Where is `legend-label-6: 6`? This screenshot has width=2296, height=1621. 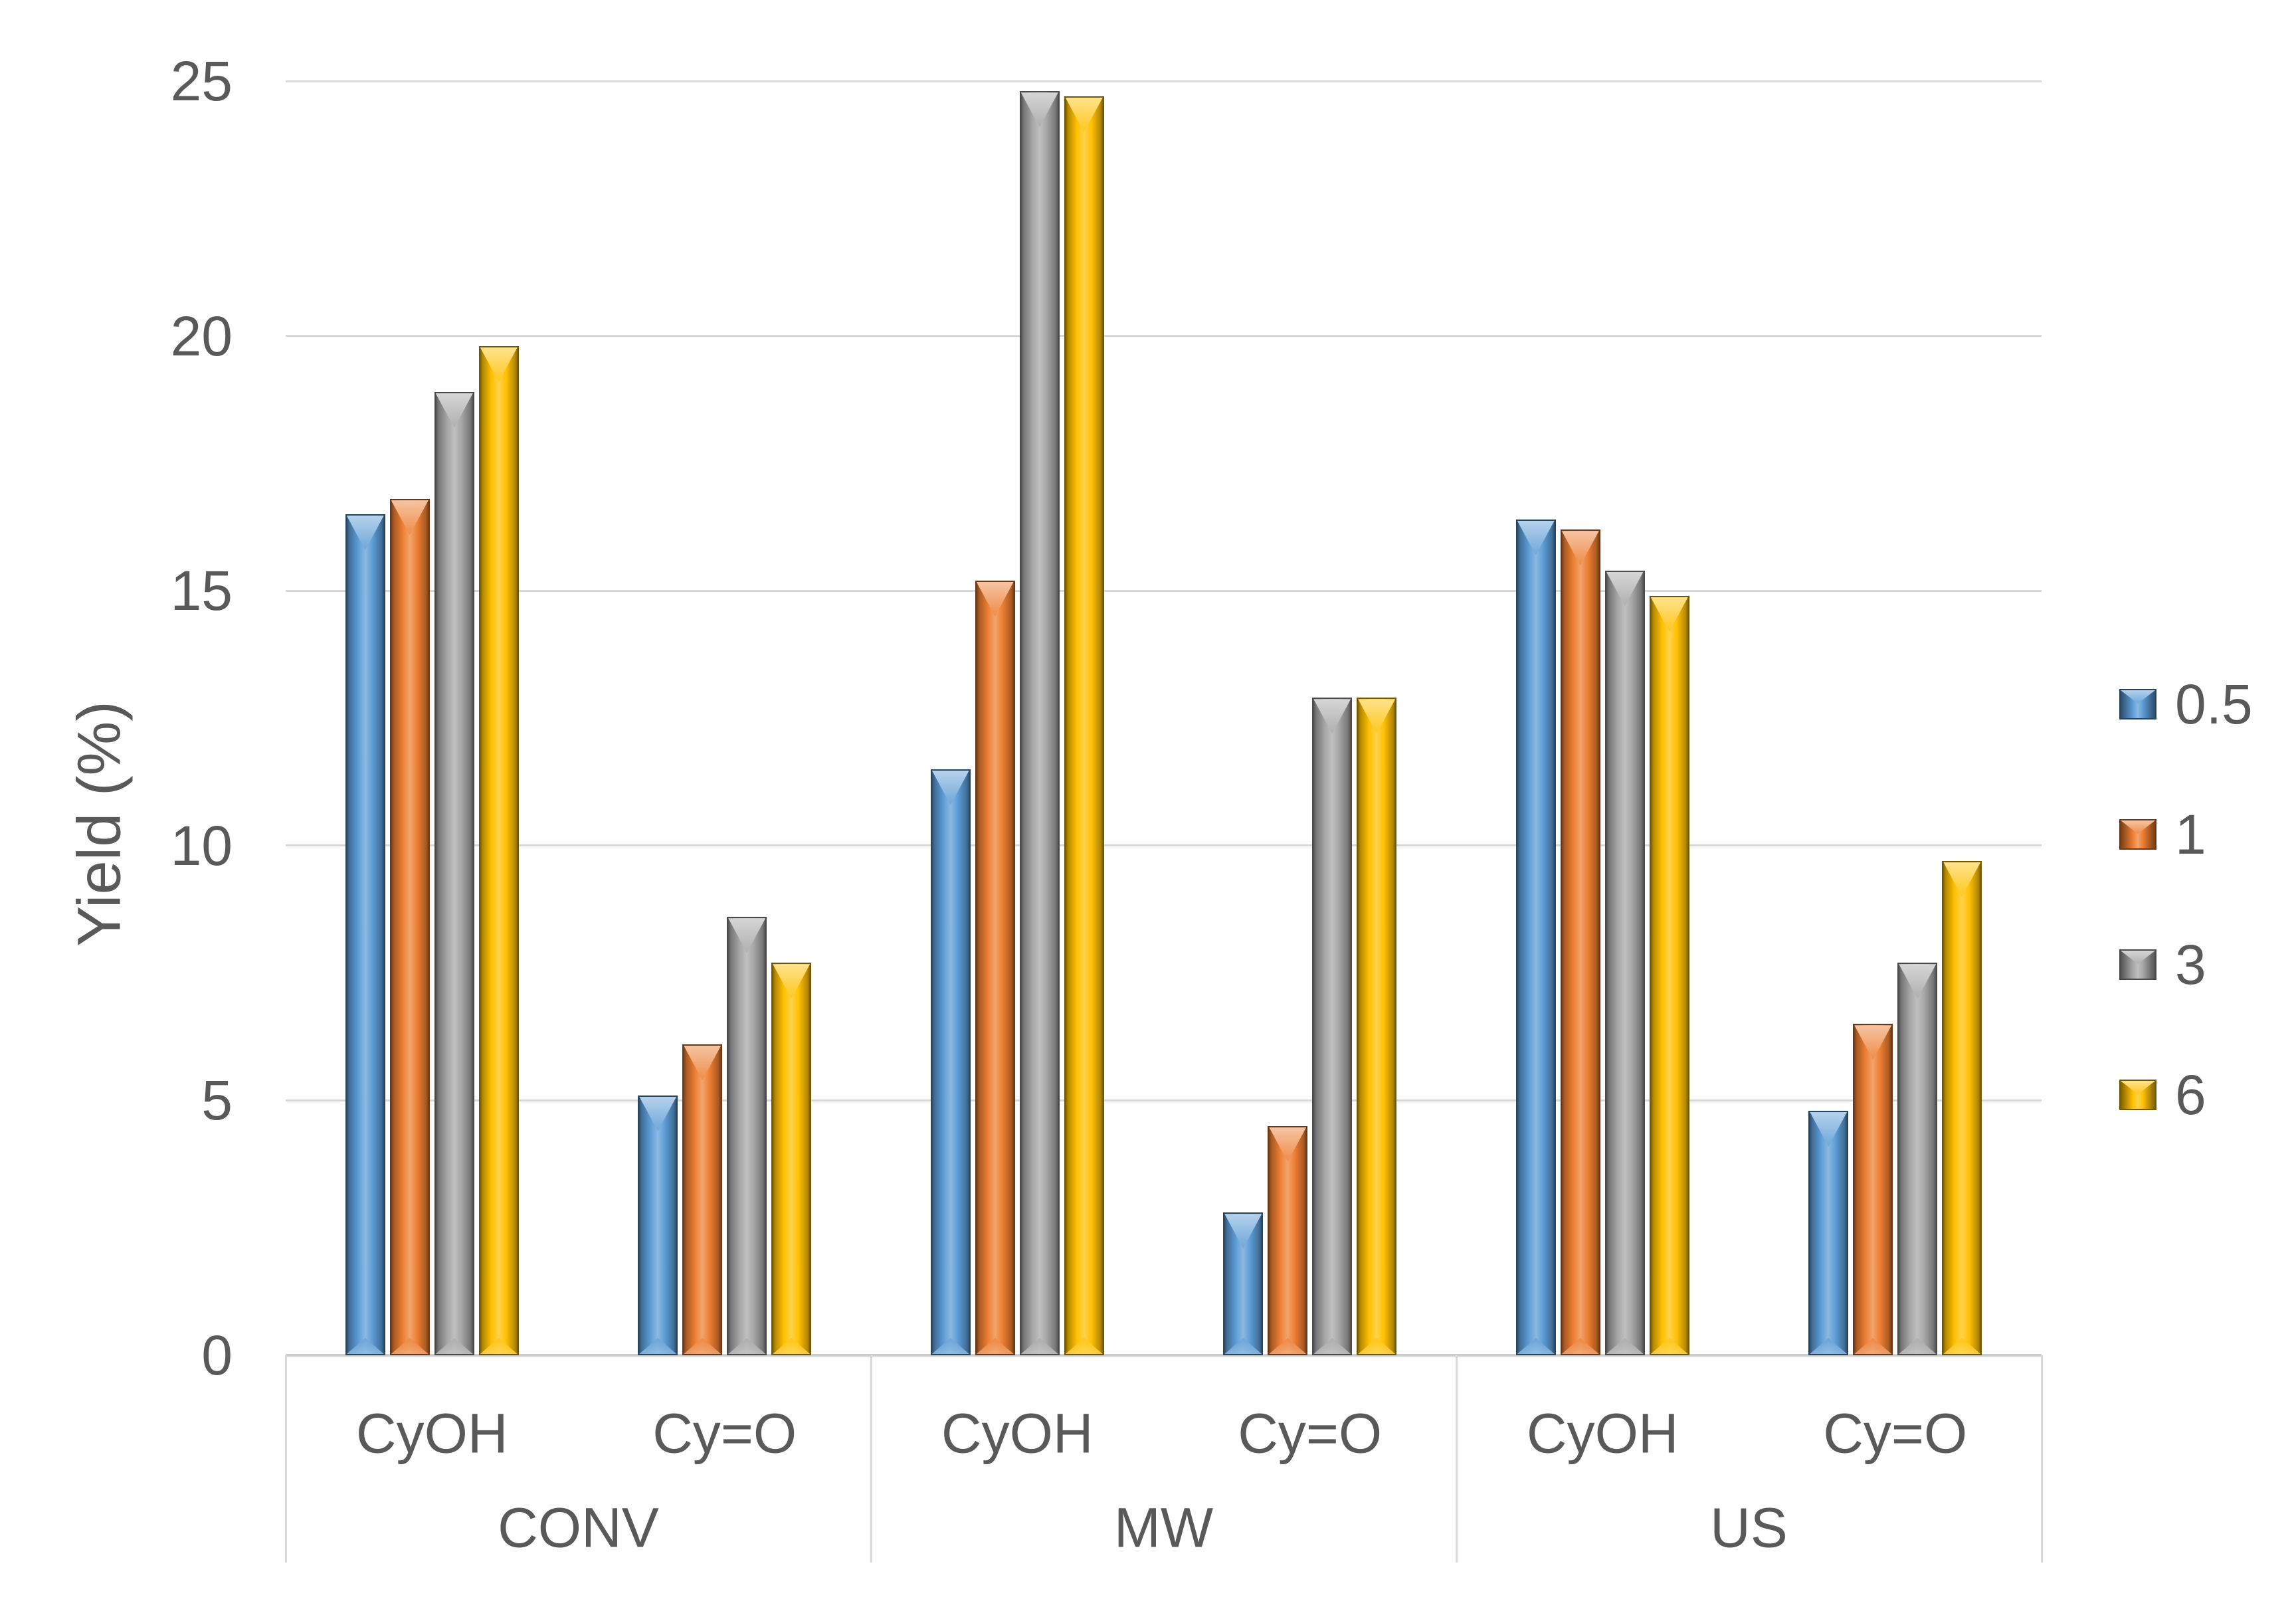 legend-label-6: 6 is located at coordinates (2190, 1095).